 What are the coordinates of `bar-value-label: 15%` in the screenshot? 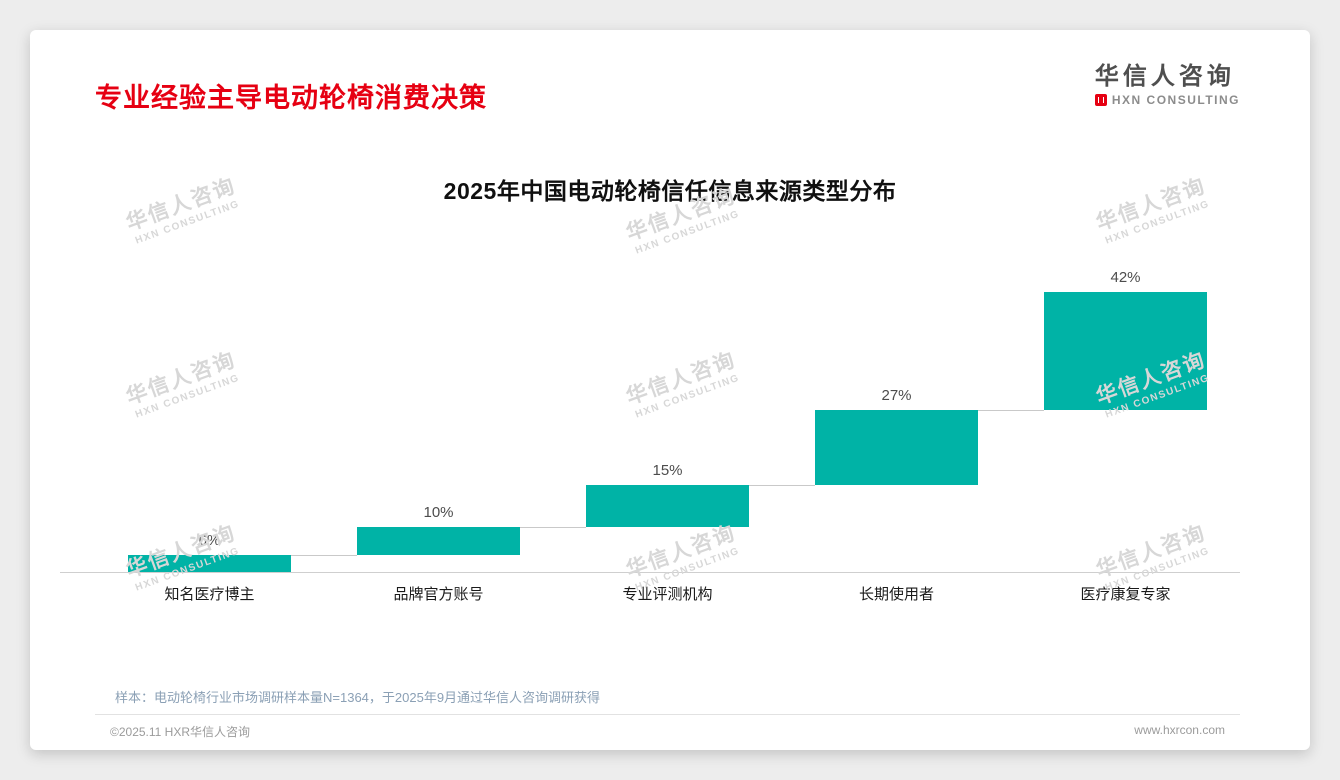 It's located at (667, 471).